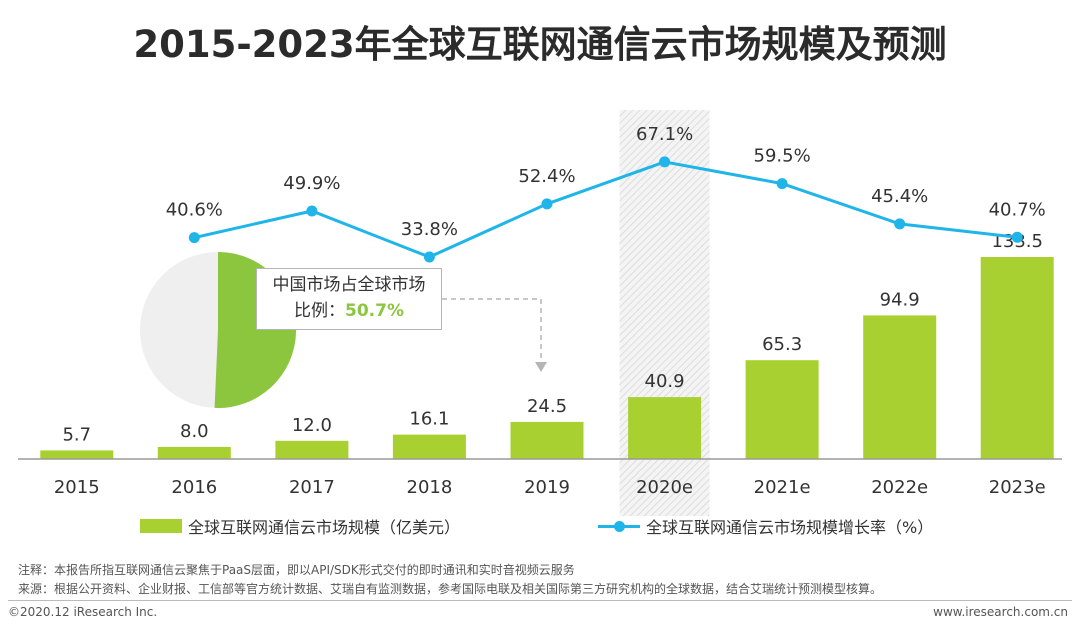  What do you see at coordinates (1017, 358) in the screenshot?
I see `bar-2023e` at bounding box center [1017, 358].